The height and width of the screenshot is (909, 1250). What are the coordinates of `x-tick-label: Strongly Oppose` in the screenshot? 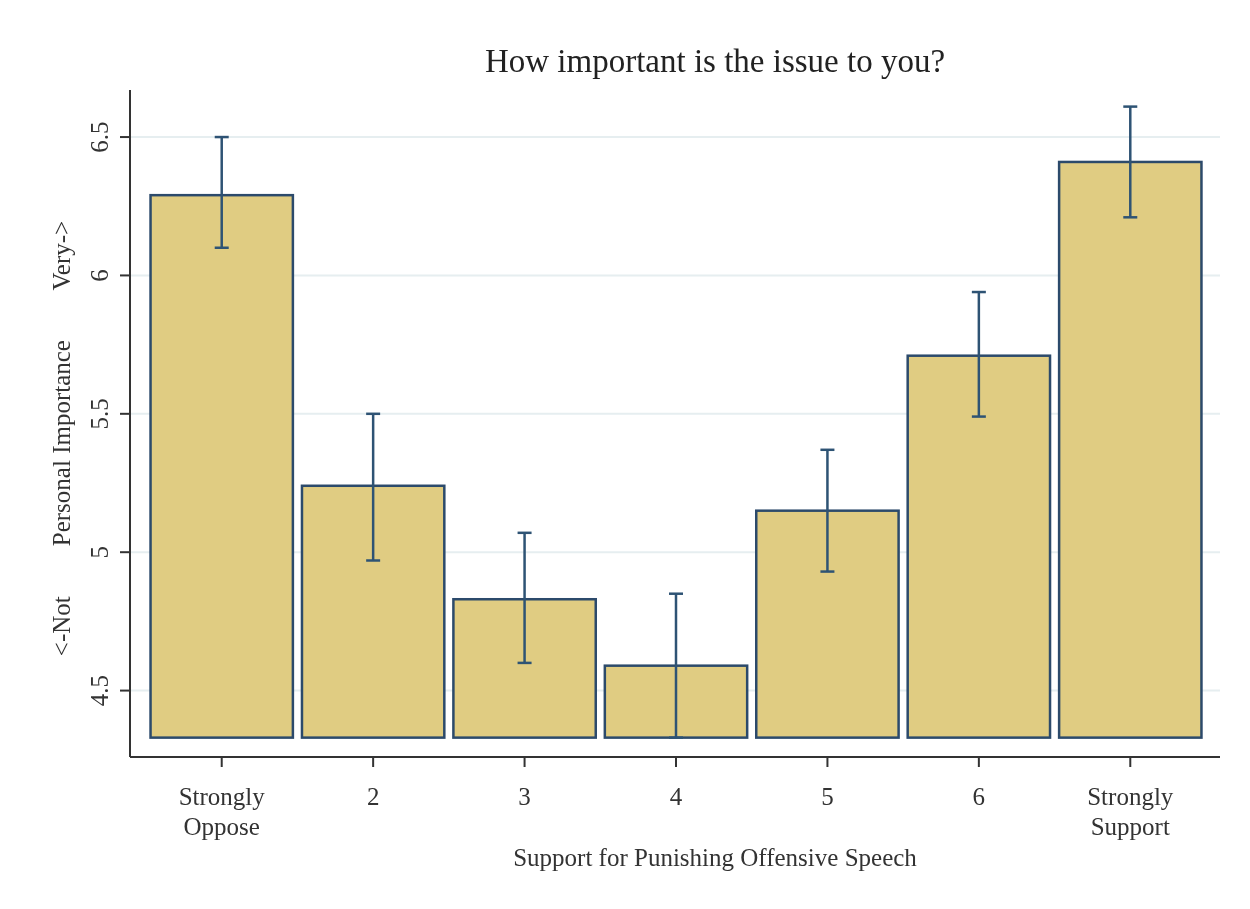 It's located at (222, 811).